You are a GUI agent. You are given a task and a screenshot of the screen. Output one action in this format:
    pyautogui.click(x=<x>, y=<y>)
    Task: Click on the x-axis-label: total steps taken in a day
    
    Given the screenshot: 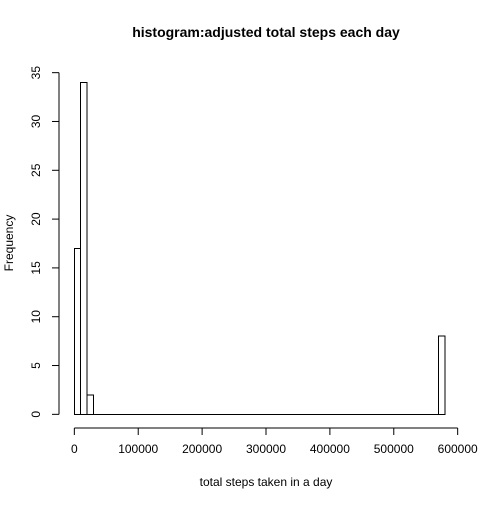 What is the action you would take?
    pyautogui.click(x=266, y=482)
    